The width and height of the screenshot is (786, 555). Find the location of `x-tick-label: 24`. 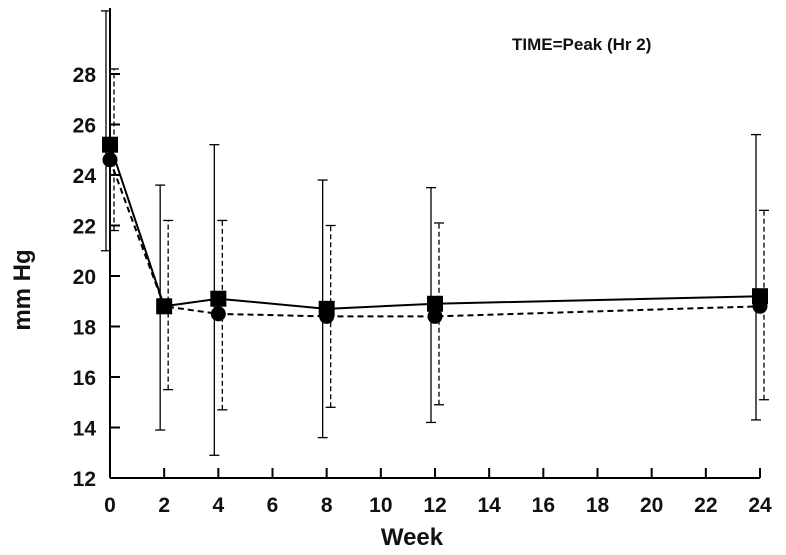

x-tick-label: 24 is located at coordinates (760, 505).